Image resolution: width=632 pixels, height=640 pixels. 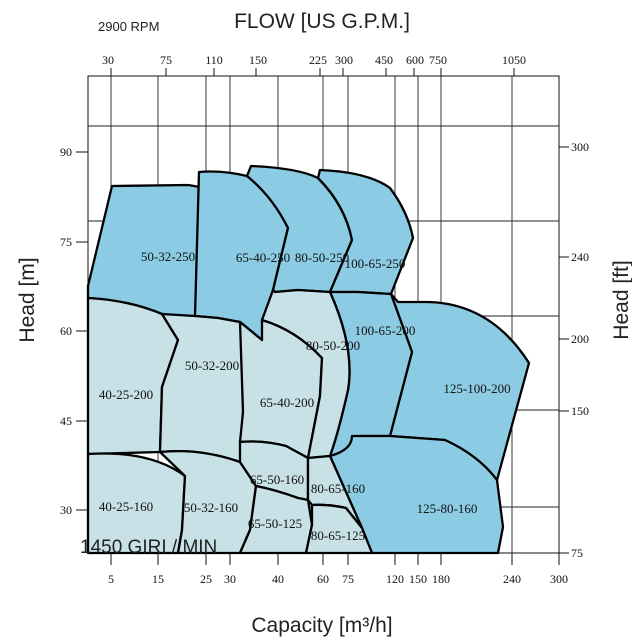 What do you see at coordinates (514, 60) in the screenshot?
I see `top-tick-label: 1050` at bounding box center [514, 60].